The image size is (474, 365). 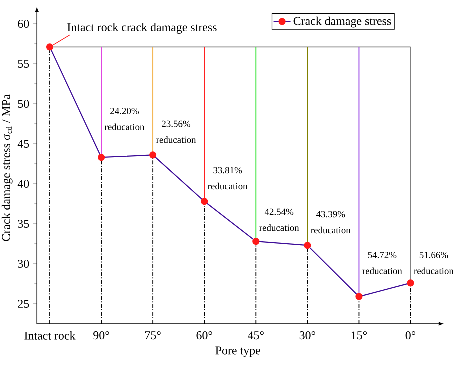 What do you see at coordinates (434, 263) in the screenshot?
I see `annotation: 51.66% reducation` at bounding box center [434, 263].